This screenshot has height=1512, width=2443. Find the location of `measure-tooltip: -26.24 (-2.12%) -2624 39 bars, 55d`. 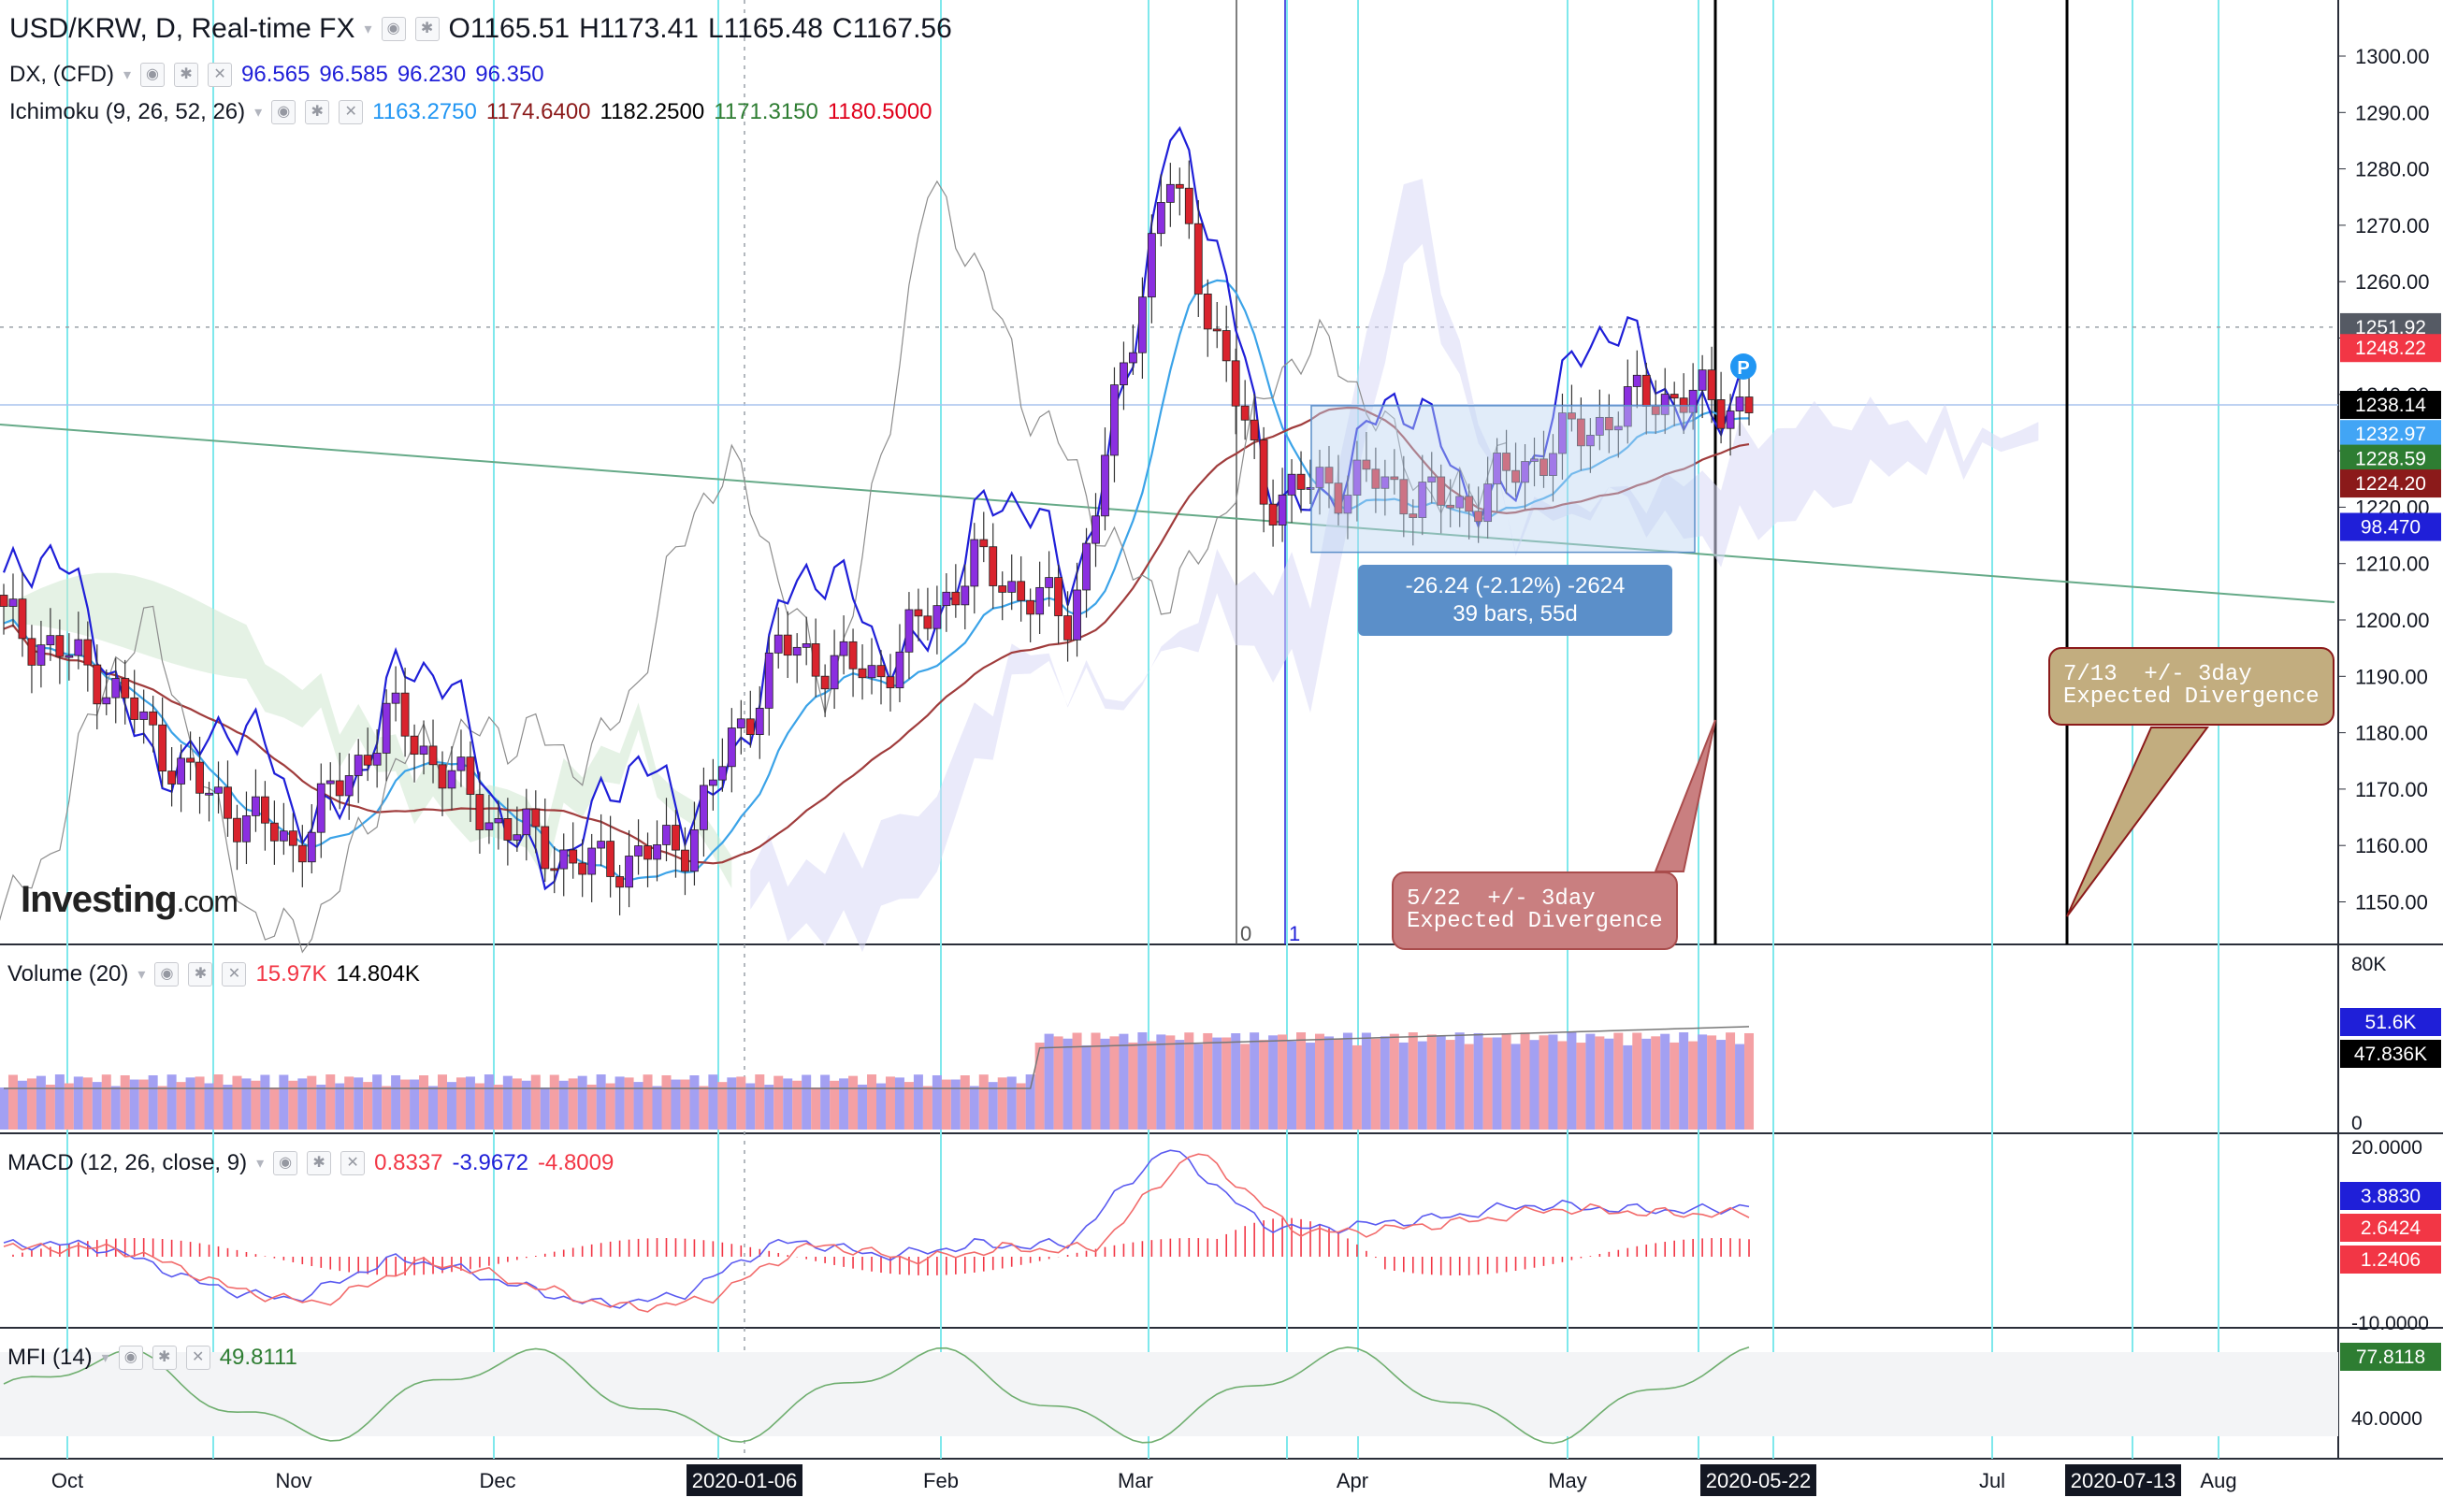

measure-tooltip: -26.24 (-2.12%) -2624 39 bars, 55d is located at coordinates (1515, 600).